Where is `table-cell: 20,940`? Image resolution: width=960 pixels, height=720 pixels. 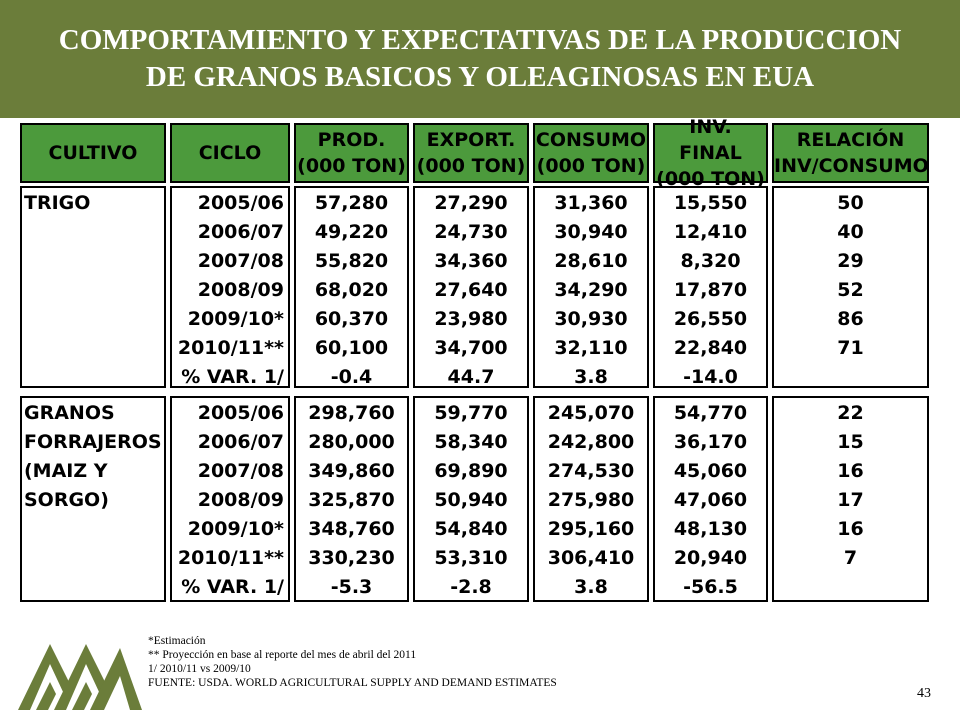 table-cell: 20,940 is located at coordinates (710, 558).